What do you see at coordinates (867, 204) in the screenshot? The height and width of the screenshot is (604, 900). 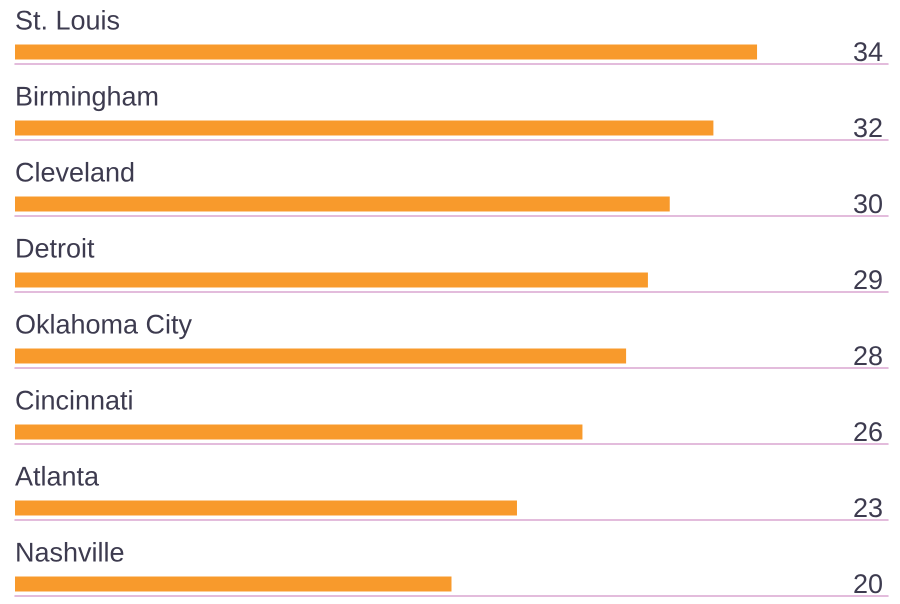 I see `data-label: 30` at bounding box center [867, 204].